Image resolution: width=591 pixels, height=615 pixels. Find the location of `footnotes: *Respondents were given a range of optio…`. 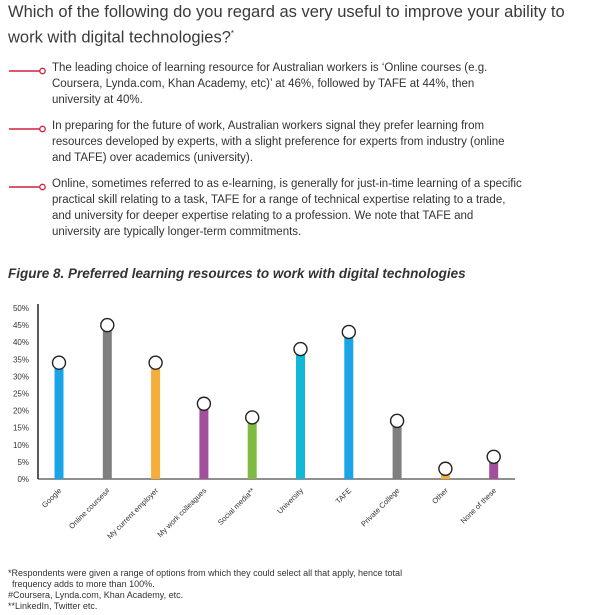

footnotes: *Respondents were given a range of optio… is located at coordinates (288, 590).